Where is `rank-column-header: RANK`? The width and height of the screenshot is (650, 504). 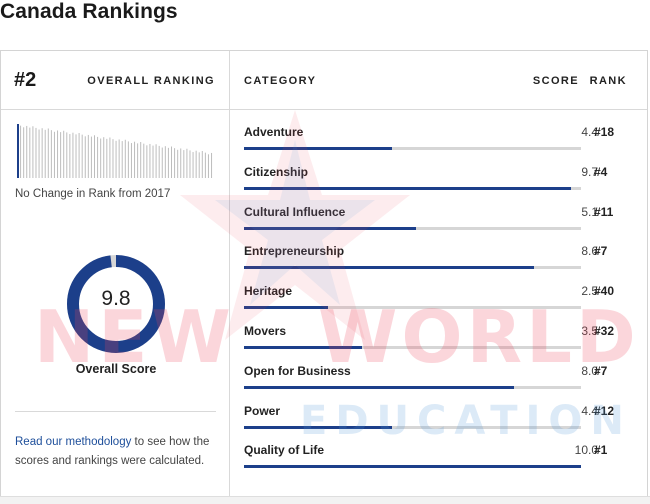
rank-column-header: RANK is located at coordinates (608, 81).